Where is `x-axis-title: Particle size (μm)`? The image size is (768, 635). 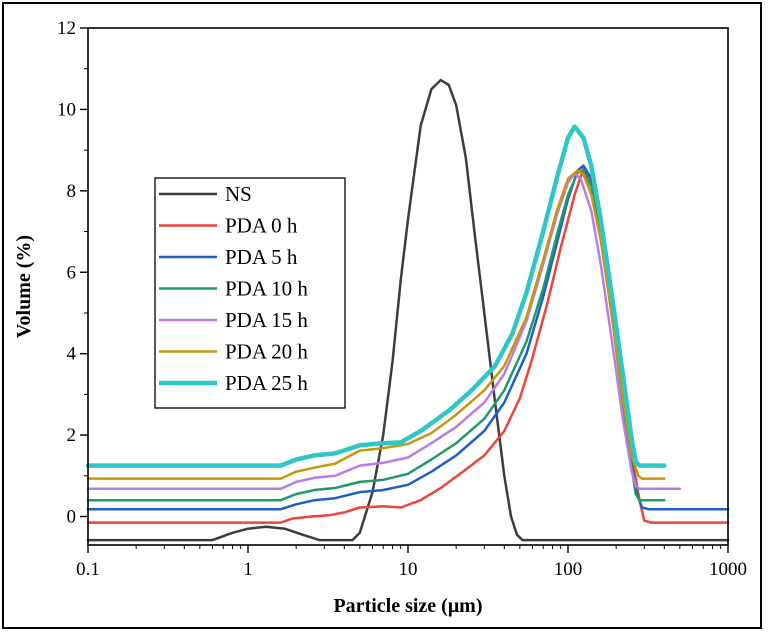
x-axis-title: Particle size (μm) is located at coordinates (407, 606).